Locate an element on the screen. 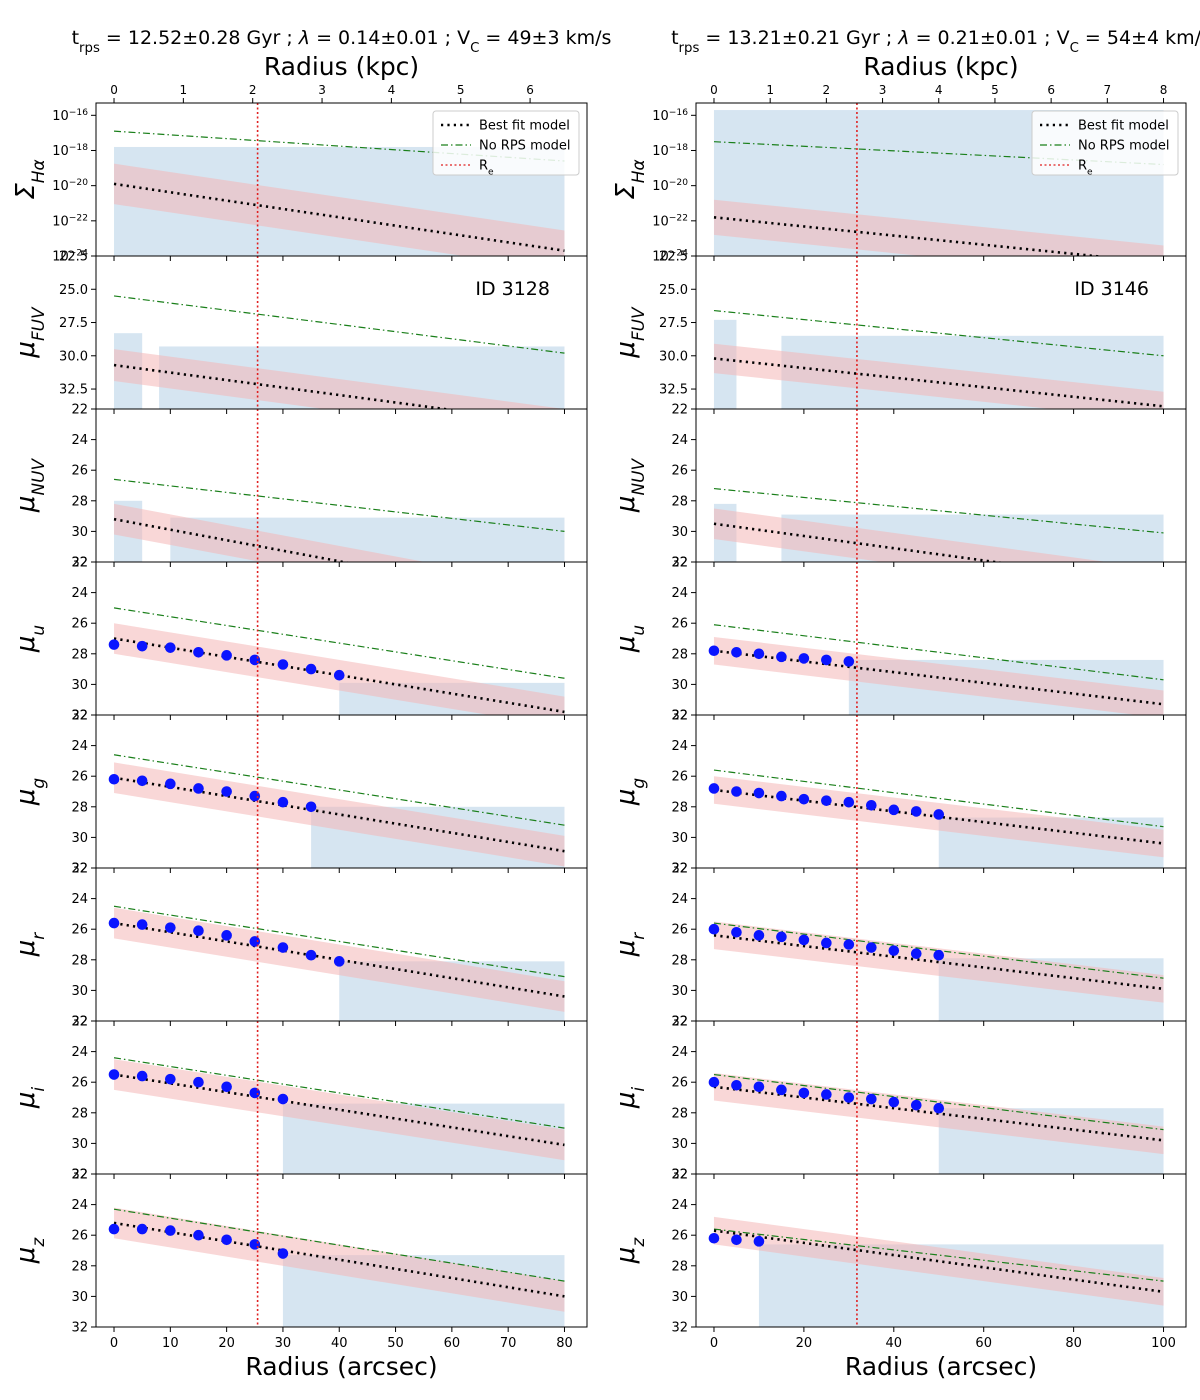 Image resolution: width=1200 pixels, height=1400 pixels. x-tick-label: 80 is located at coordinates (564, 1343).